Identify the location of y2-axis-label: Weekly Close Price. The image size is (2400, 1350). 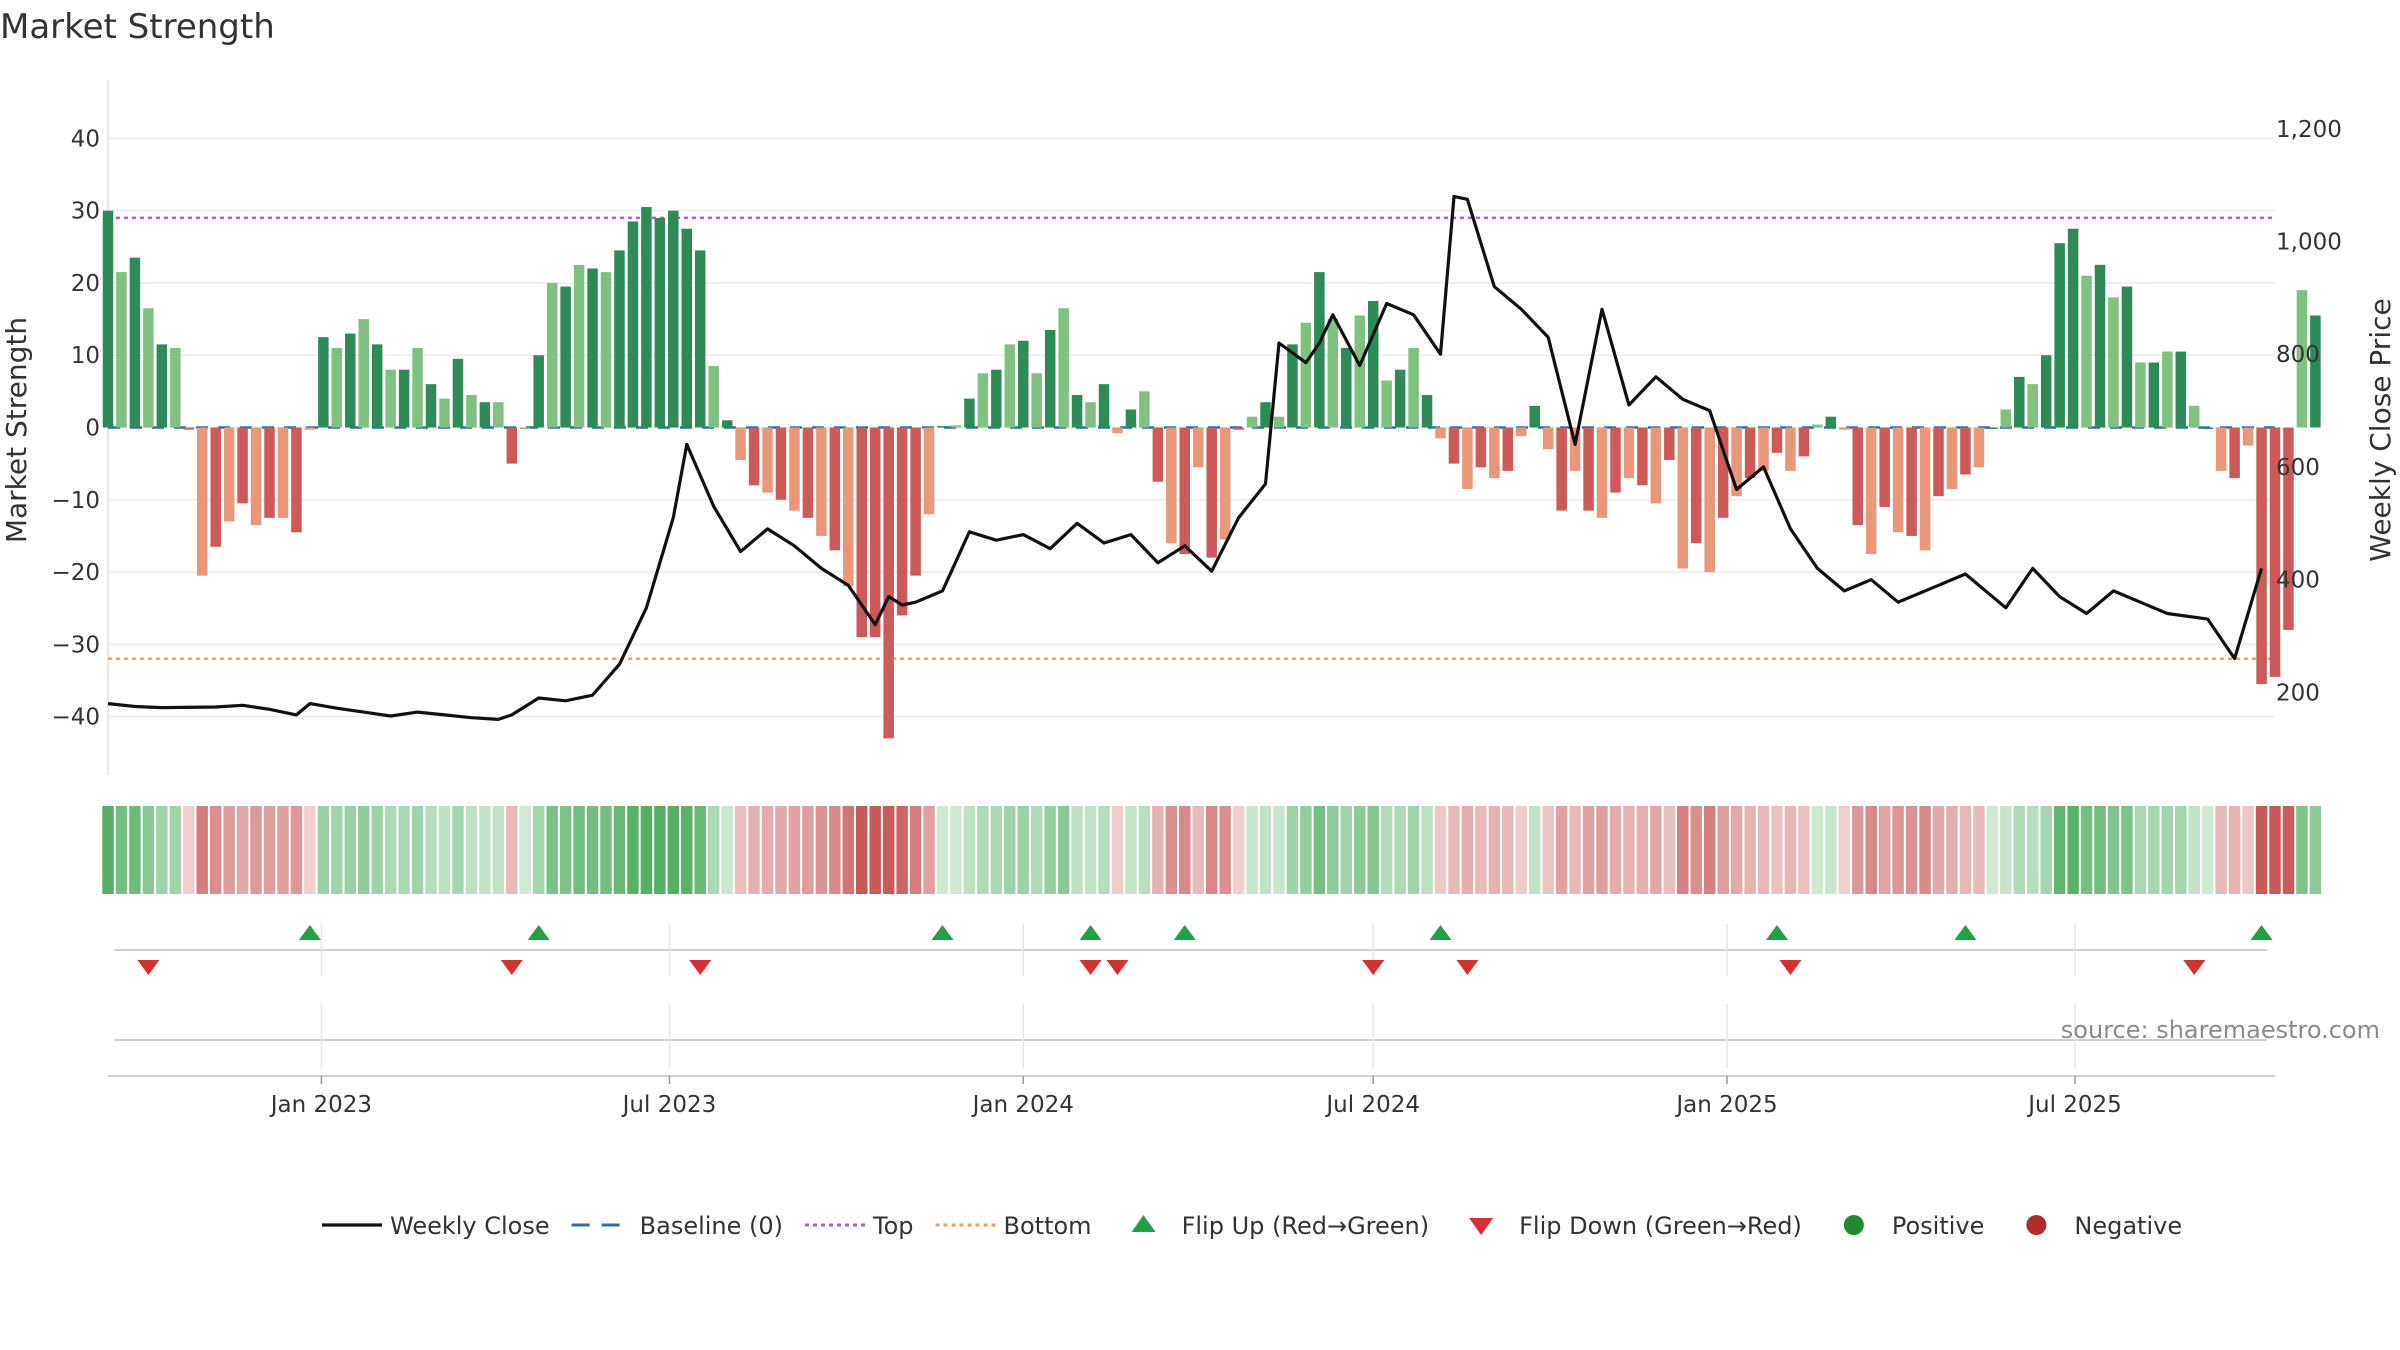
(2380, 429).